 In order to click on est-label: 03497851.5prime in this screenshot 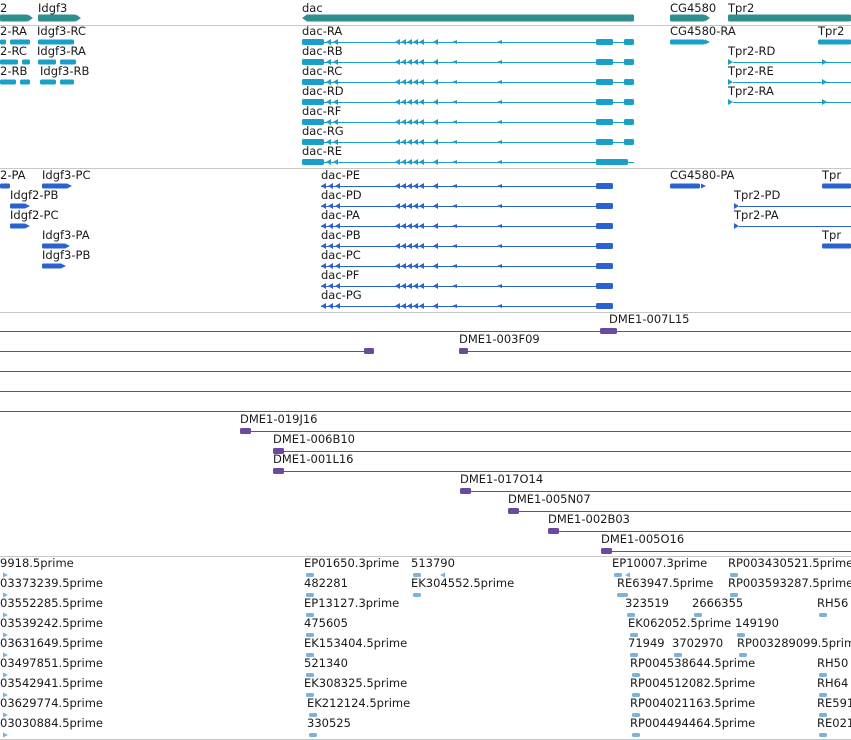, I will do `click(52, 663)`.